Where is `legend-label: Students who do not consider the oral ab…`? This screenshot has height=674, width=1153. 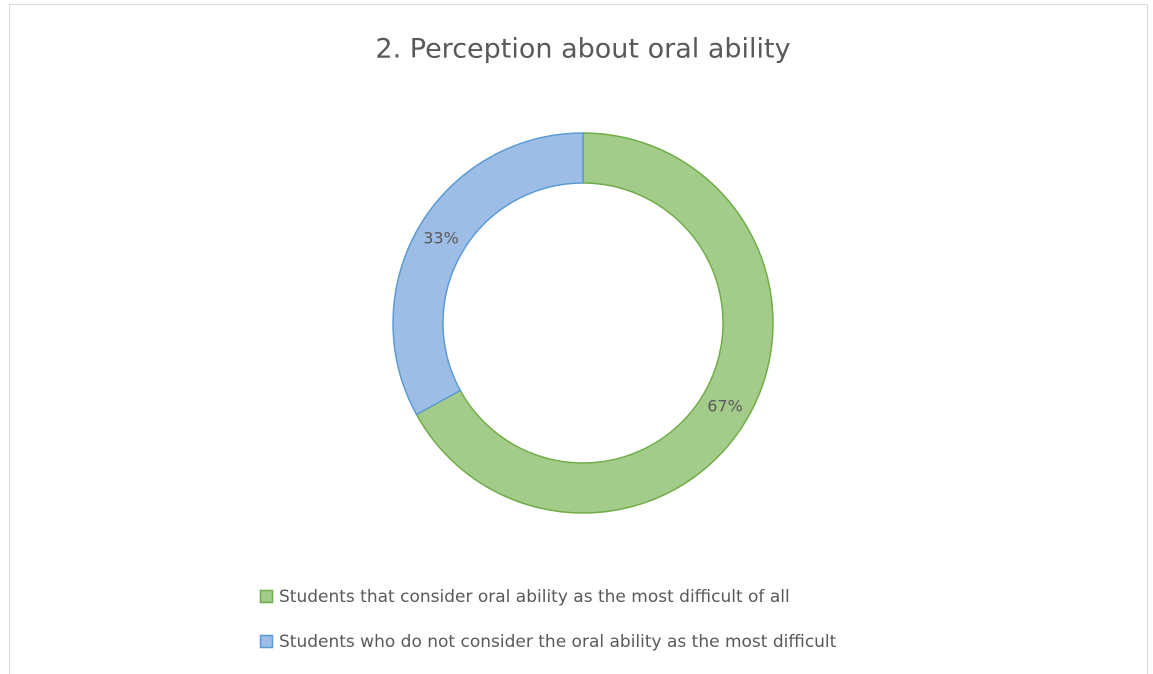 legend-label: Students who do not consider the oral ab… is located at coordinates (558, 642).